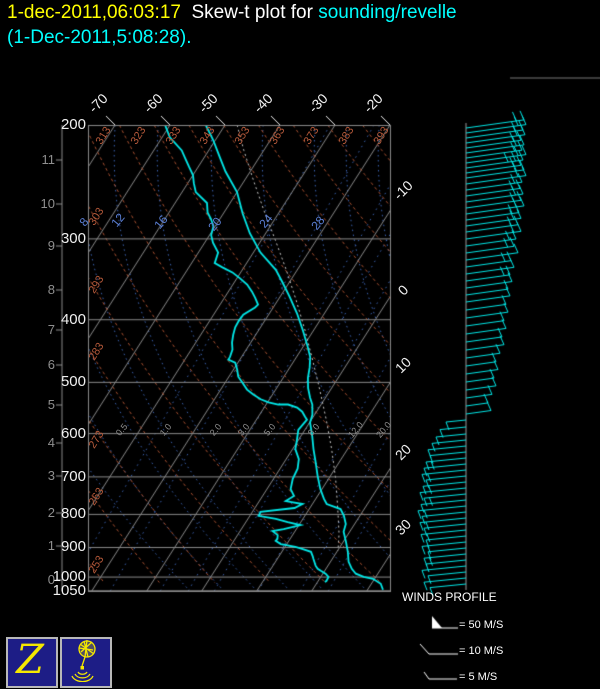  Describe the element at coordinates (478, 677) in the screenshot. I see `winds-legend-label: = 5 M/S` at that location.